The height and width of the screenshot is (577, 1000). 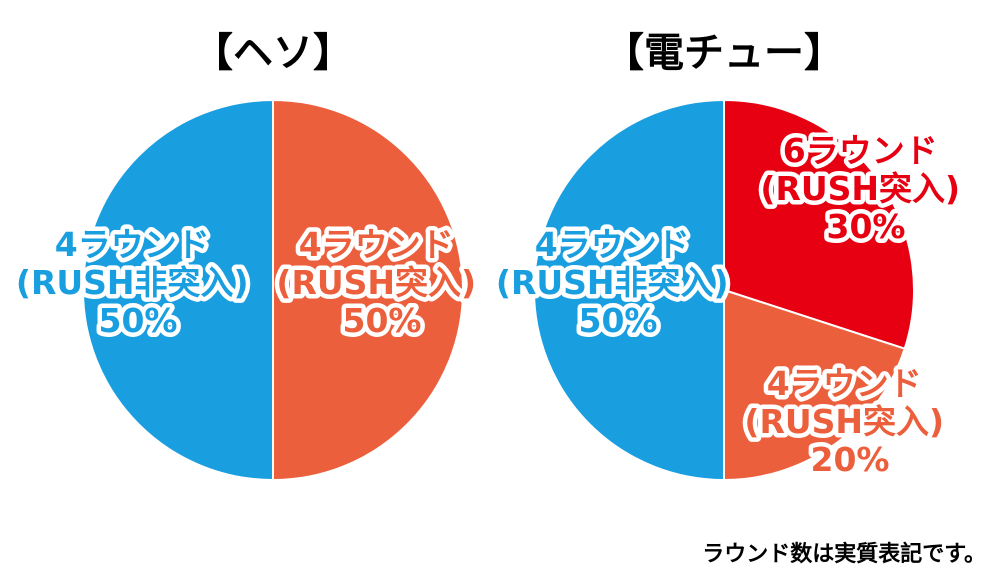 I want to click on slice-label-line: 6ラウンド, so click(x=860, y=150).